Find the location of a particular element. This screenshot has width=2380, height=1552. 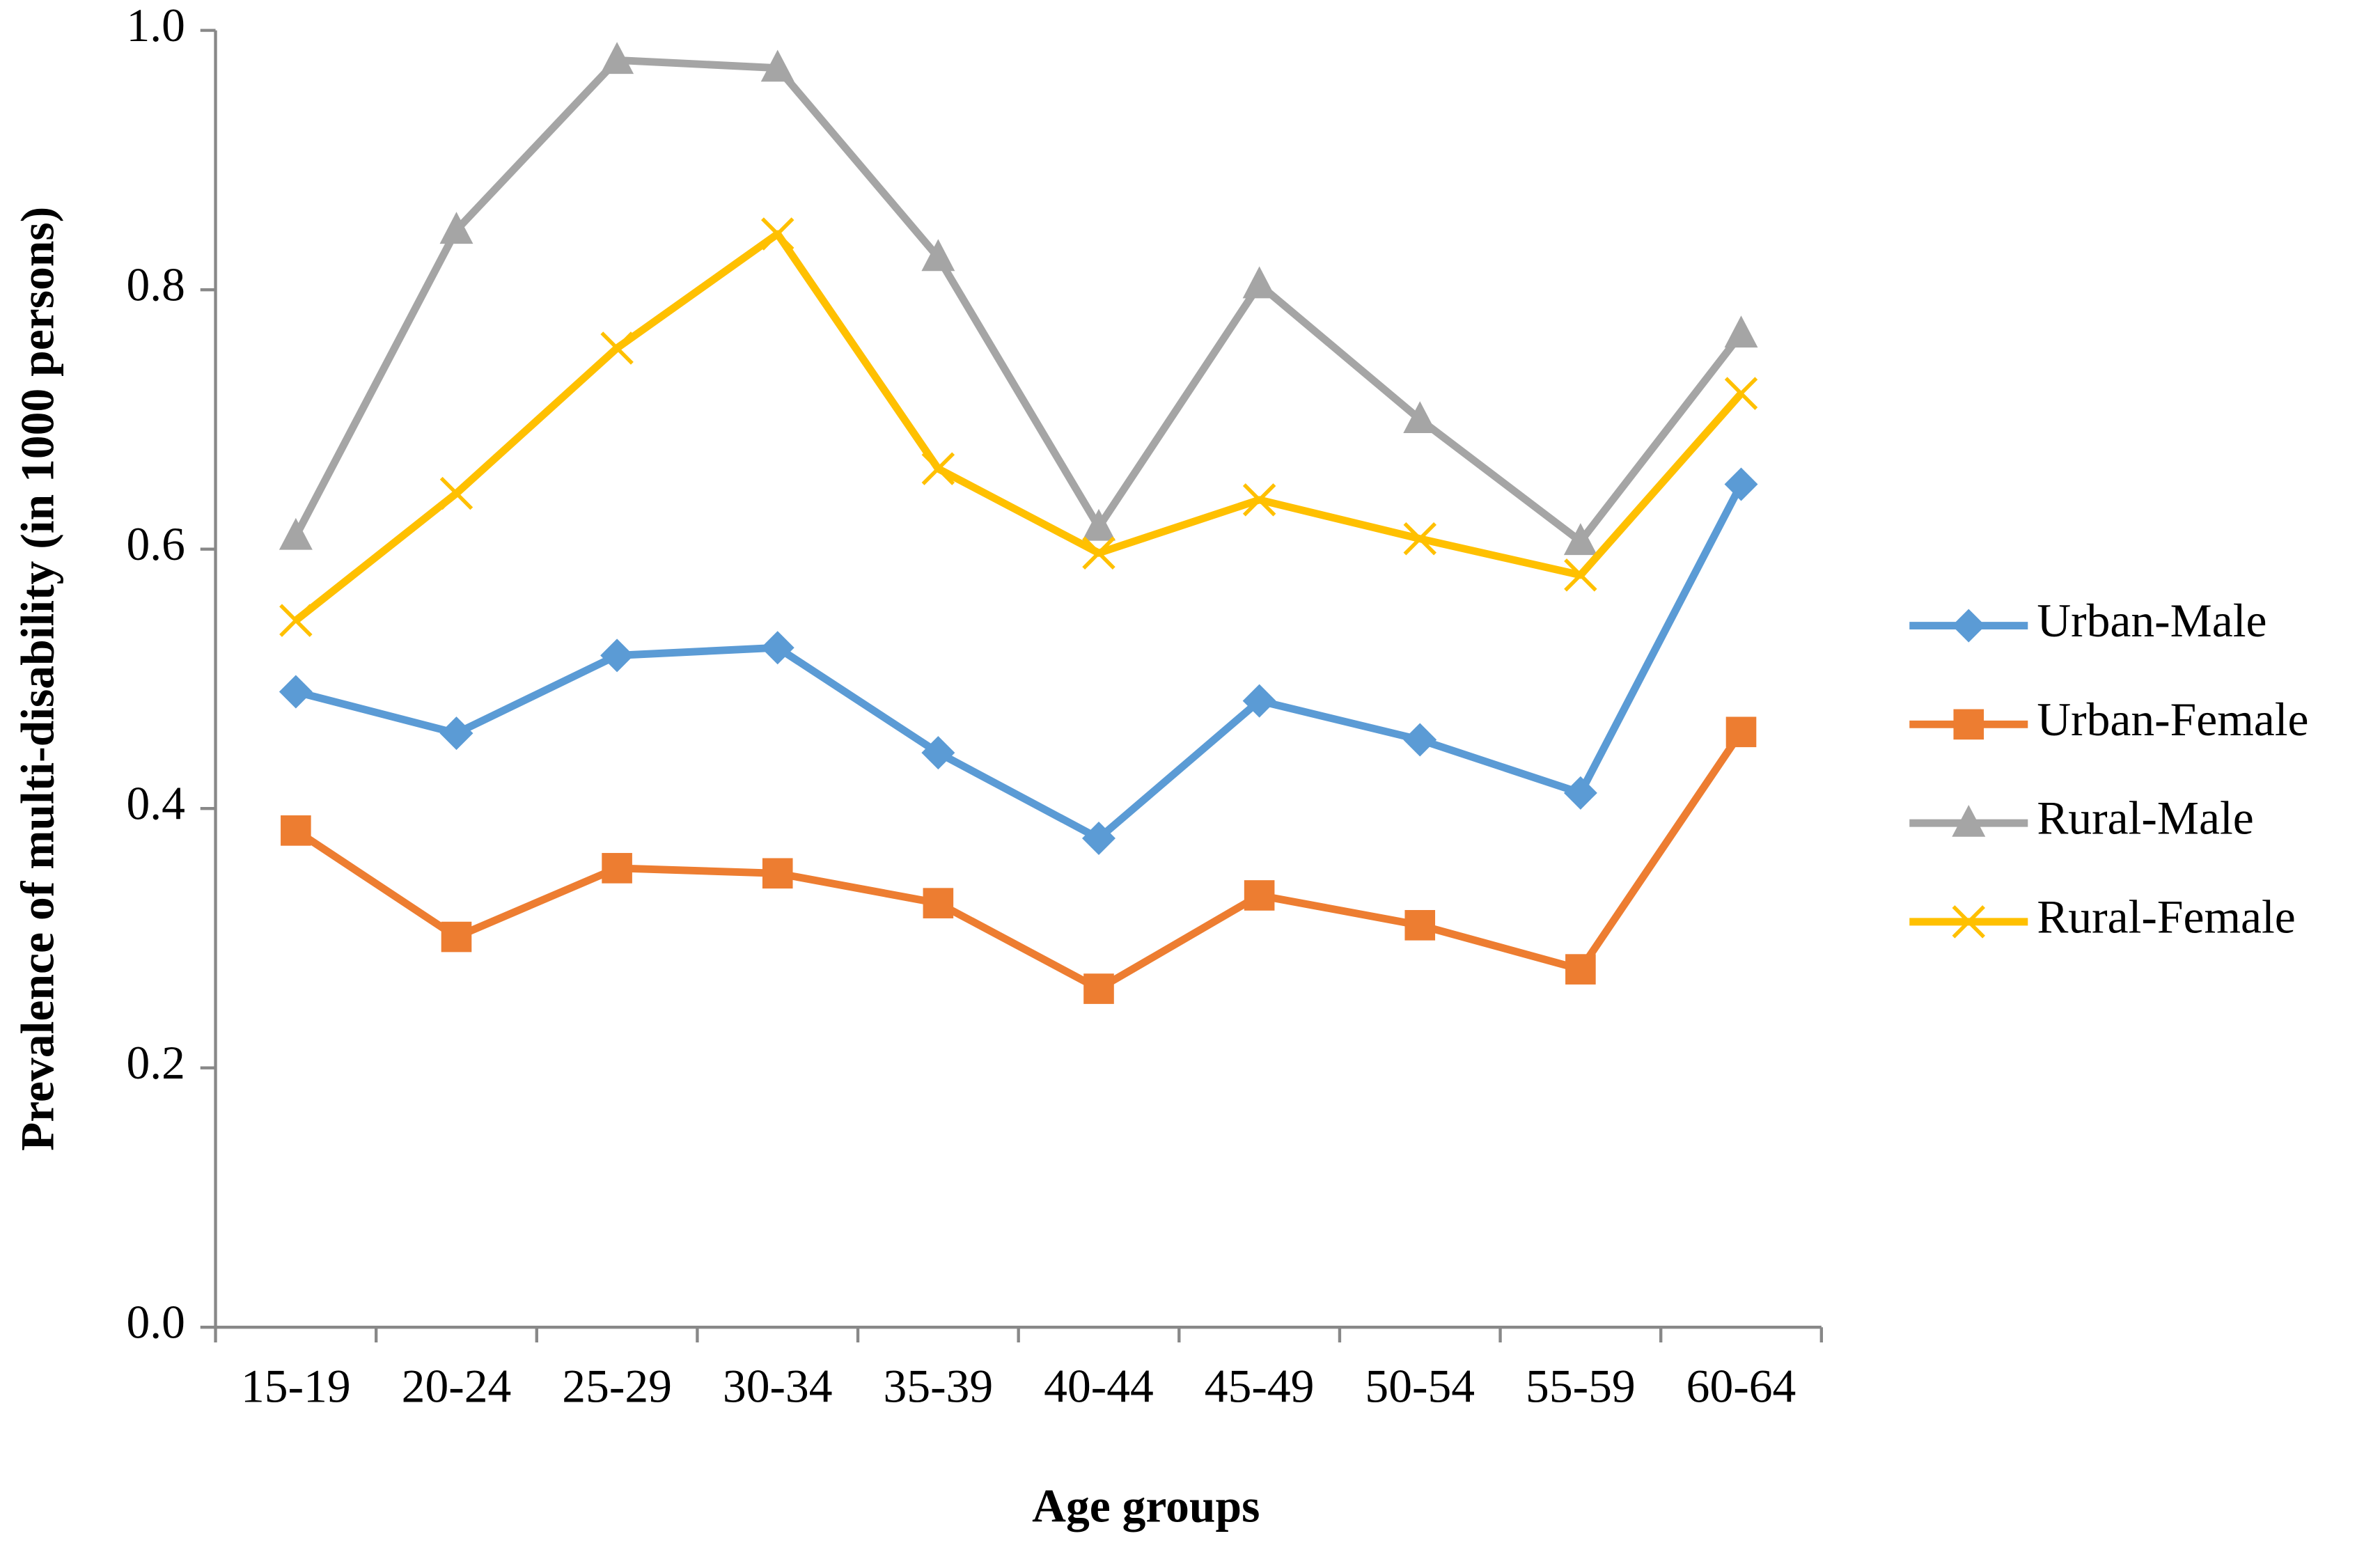

legend-label: Rural-Female is located at coordinates (2166, 917).